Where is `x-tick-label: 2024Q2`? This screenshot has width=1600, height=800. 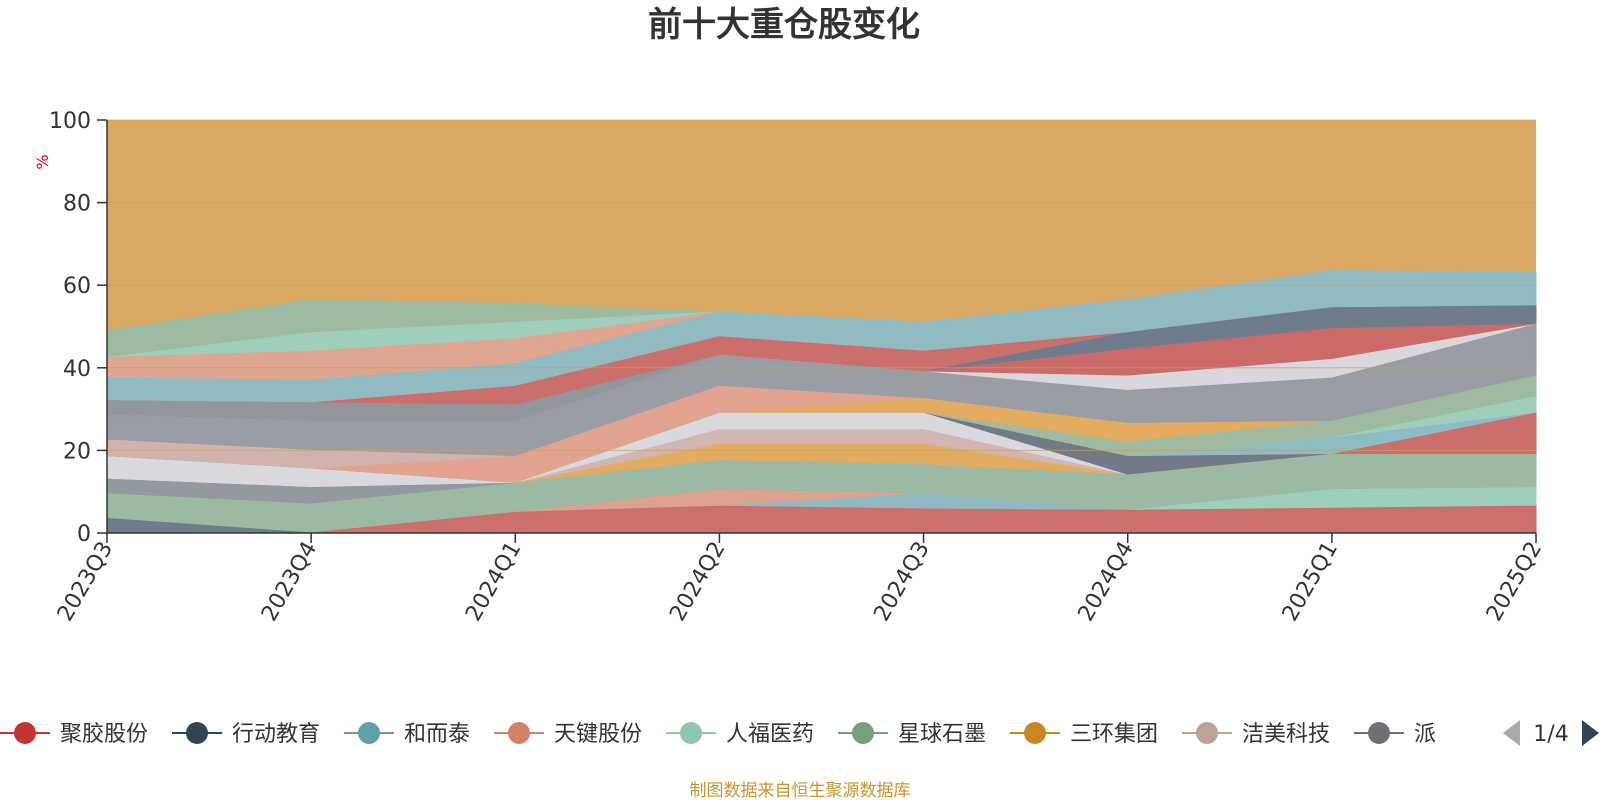 x-tick-label: 2024Q2 is located at coordinates (697, 582).